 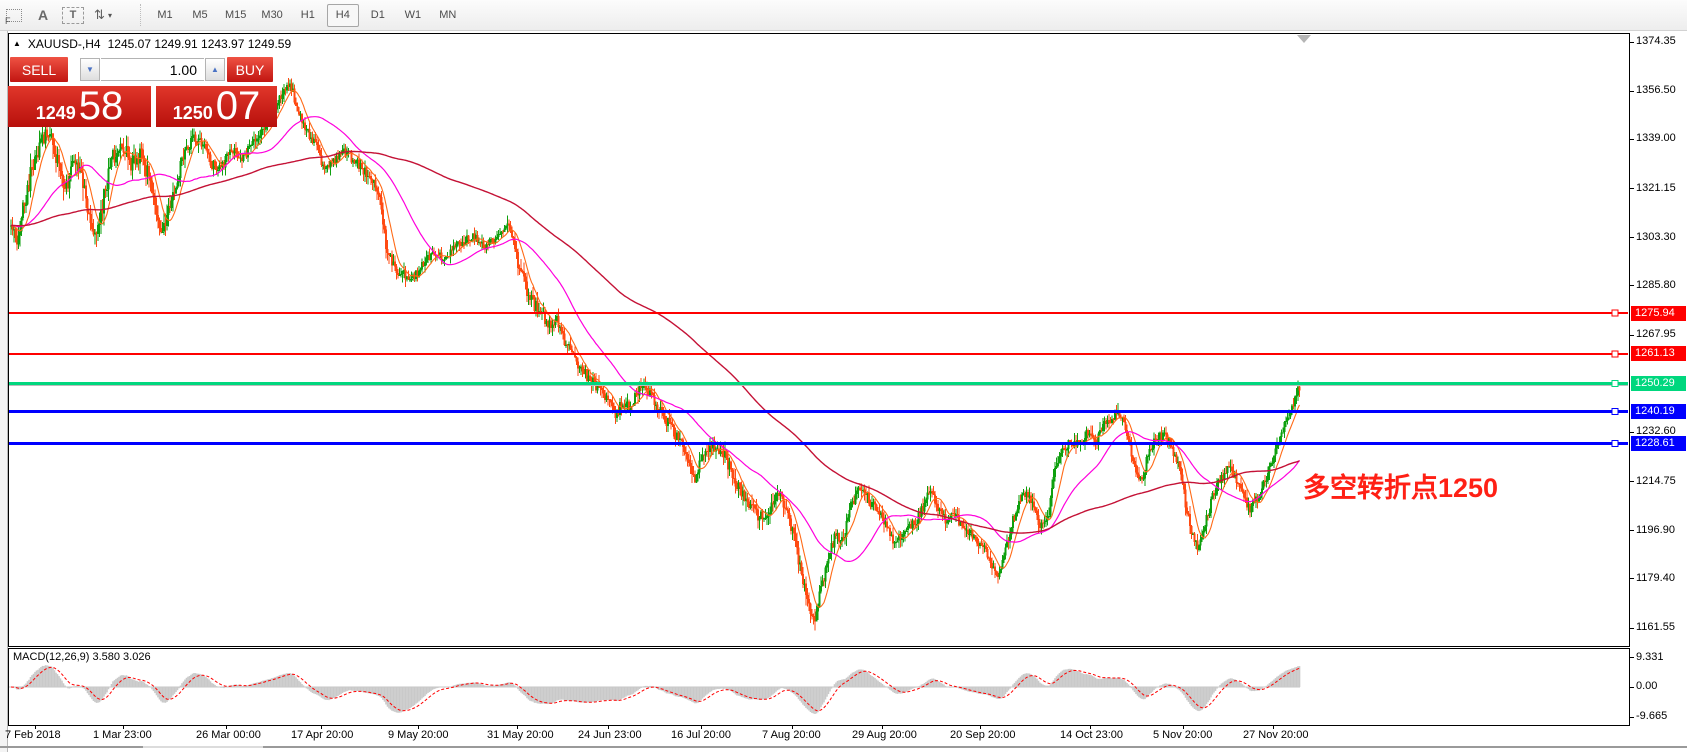 What do you see at coordinates (983, 735) in the screenshot?
I see `time-tick-label: 20 Sep 20:00` at bounding box center [983, 735].